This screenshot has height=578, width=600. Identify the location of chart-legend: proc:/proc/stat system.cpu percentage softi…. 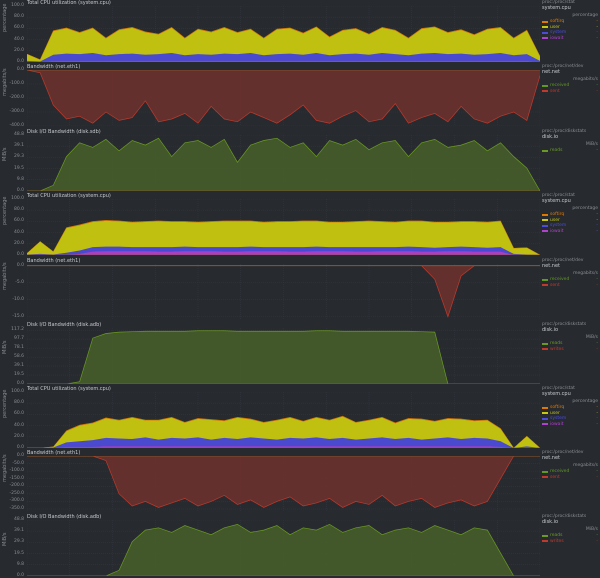
(570, 213).